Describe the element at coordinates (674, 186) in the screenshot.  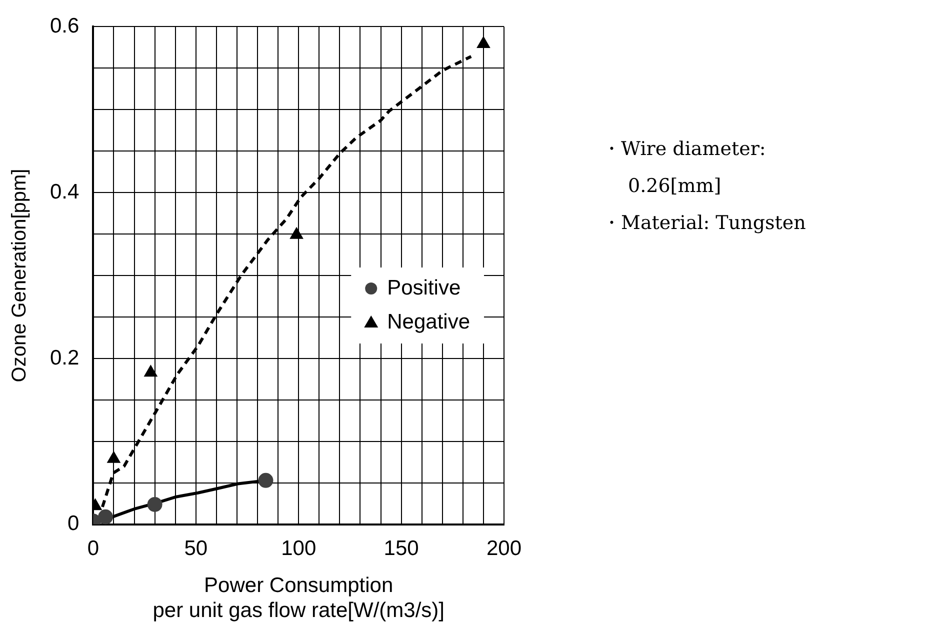
I see `text: 0.26[mm]` at that location.